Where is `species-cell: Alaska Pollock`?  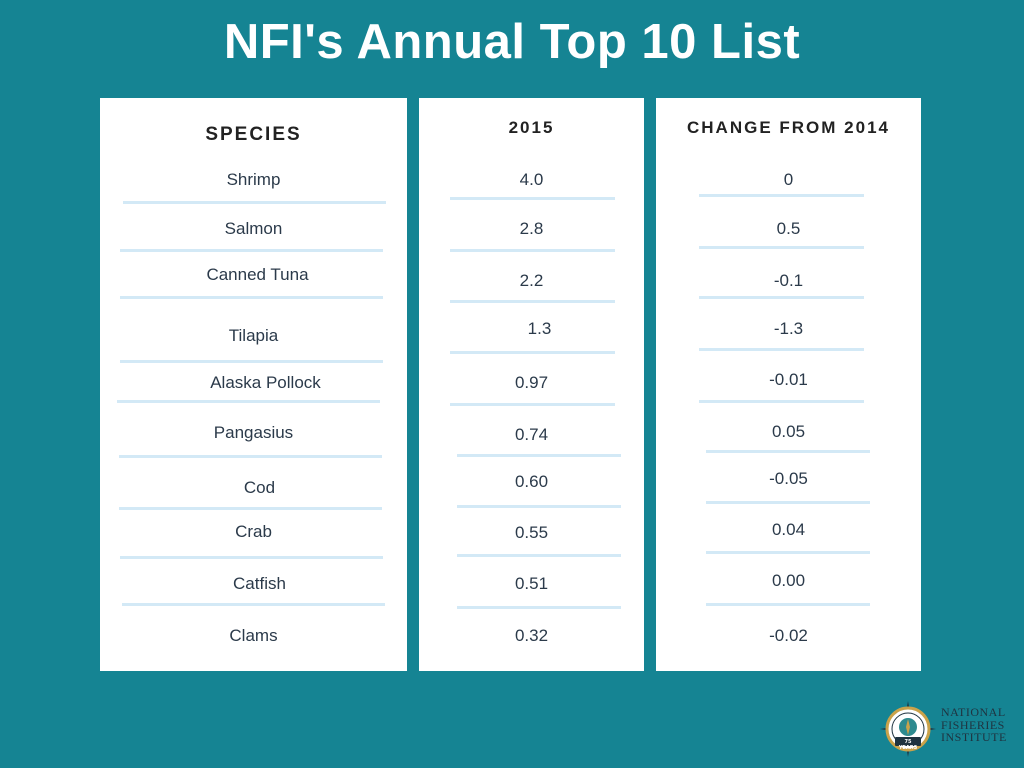
species-cell: Alaska Pollock is located at coordinates (265, 382).